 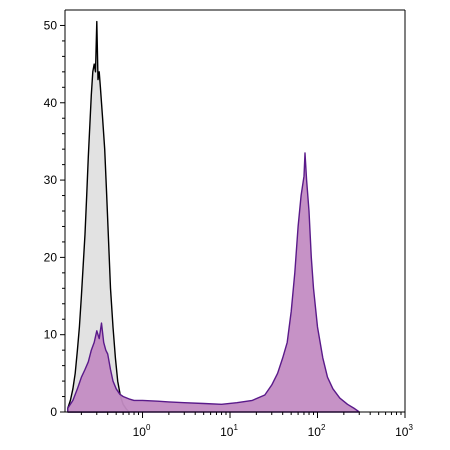 What do you see at coordinates (317, 431) in the screenshot?
I see `x-tick-label: 10²` at bounding box center [317, 431].